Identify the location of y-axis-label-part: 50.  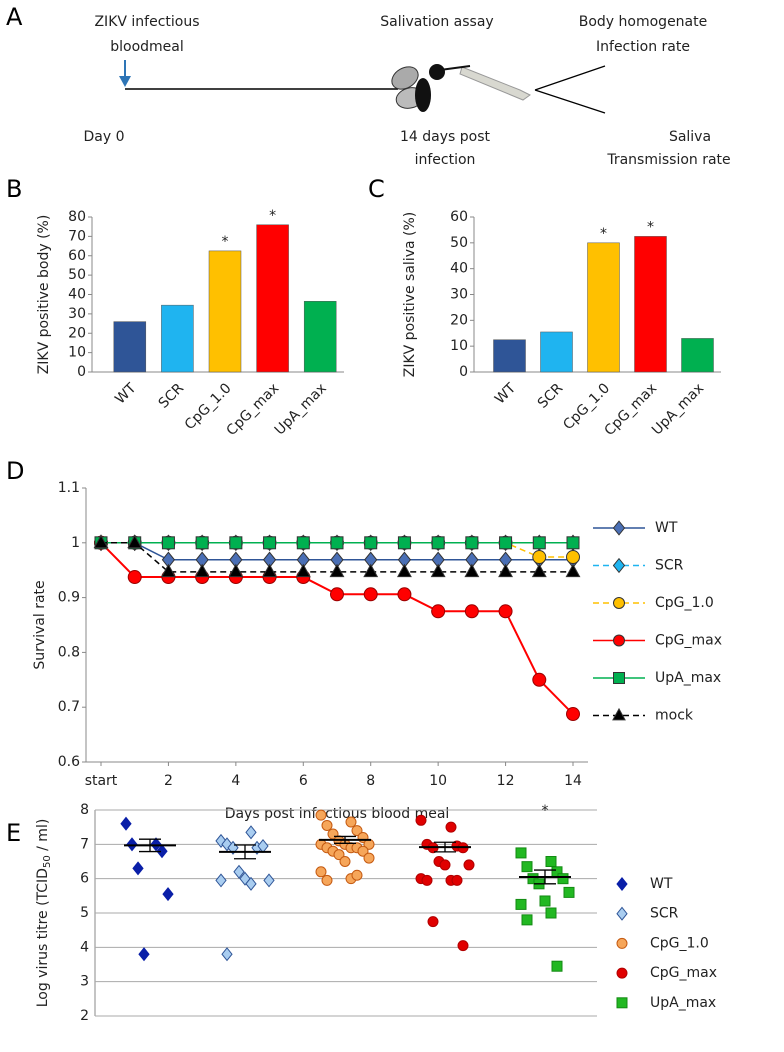
(47, 861).